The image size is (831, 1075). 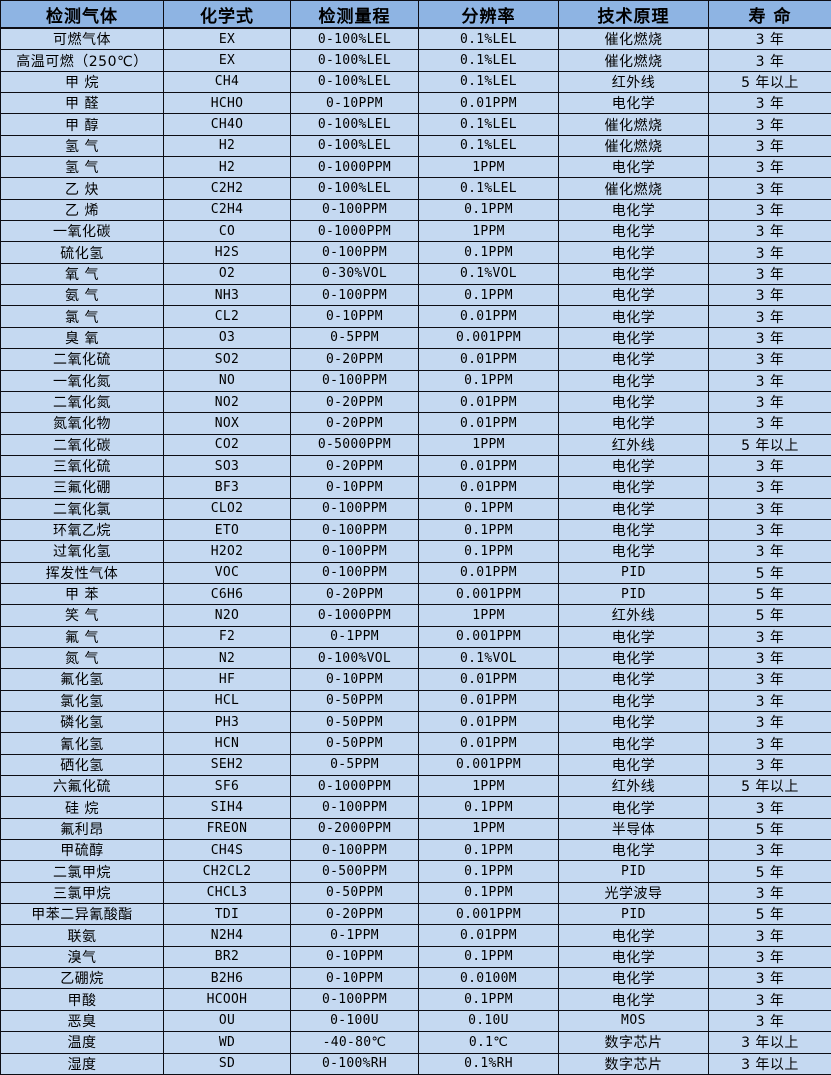 What do you see at coordinates (227, 551) in the screenshot?
I see `cell-formula: H2O2` at bounding box center [227, 551].